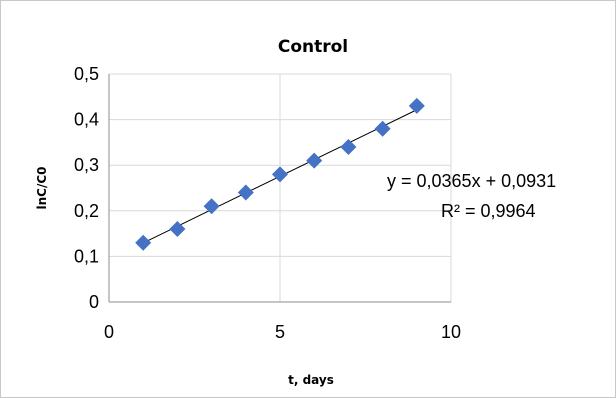 The height and width of the screenshot is (398, 616). I want to click on x-tick-label: 0, so click(109, 332).